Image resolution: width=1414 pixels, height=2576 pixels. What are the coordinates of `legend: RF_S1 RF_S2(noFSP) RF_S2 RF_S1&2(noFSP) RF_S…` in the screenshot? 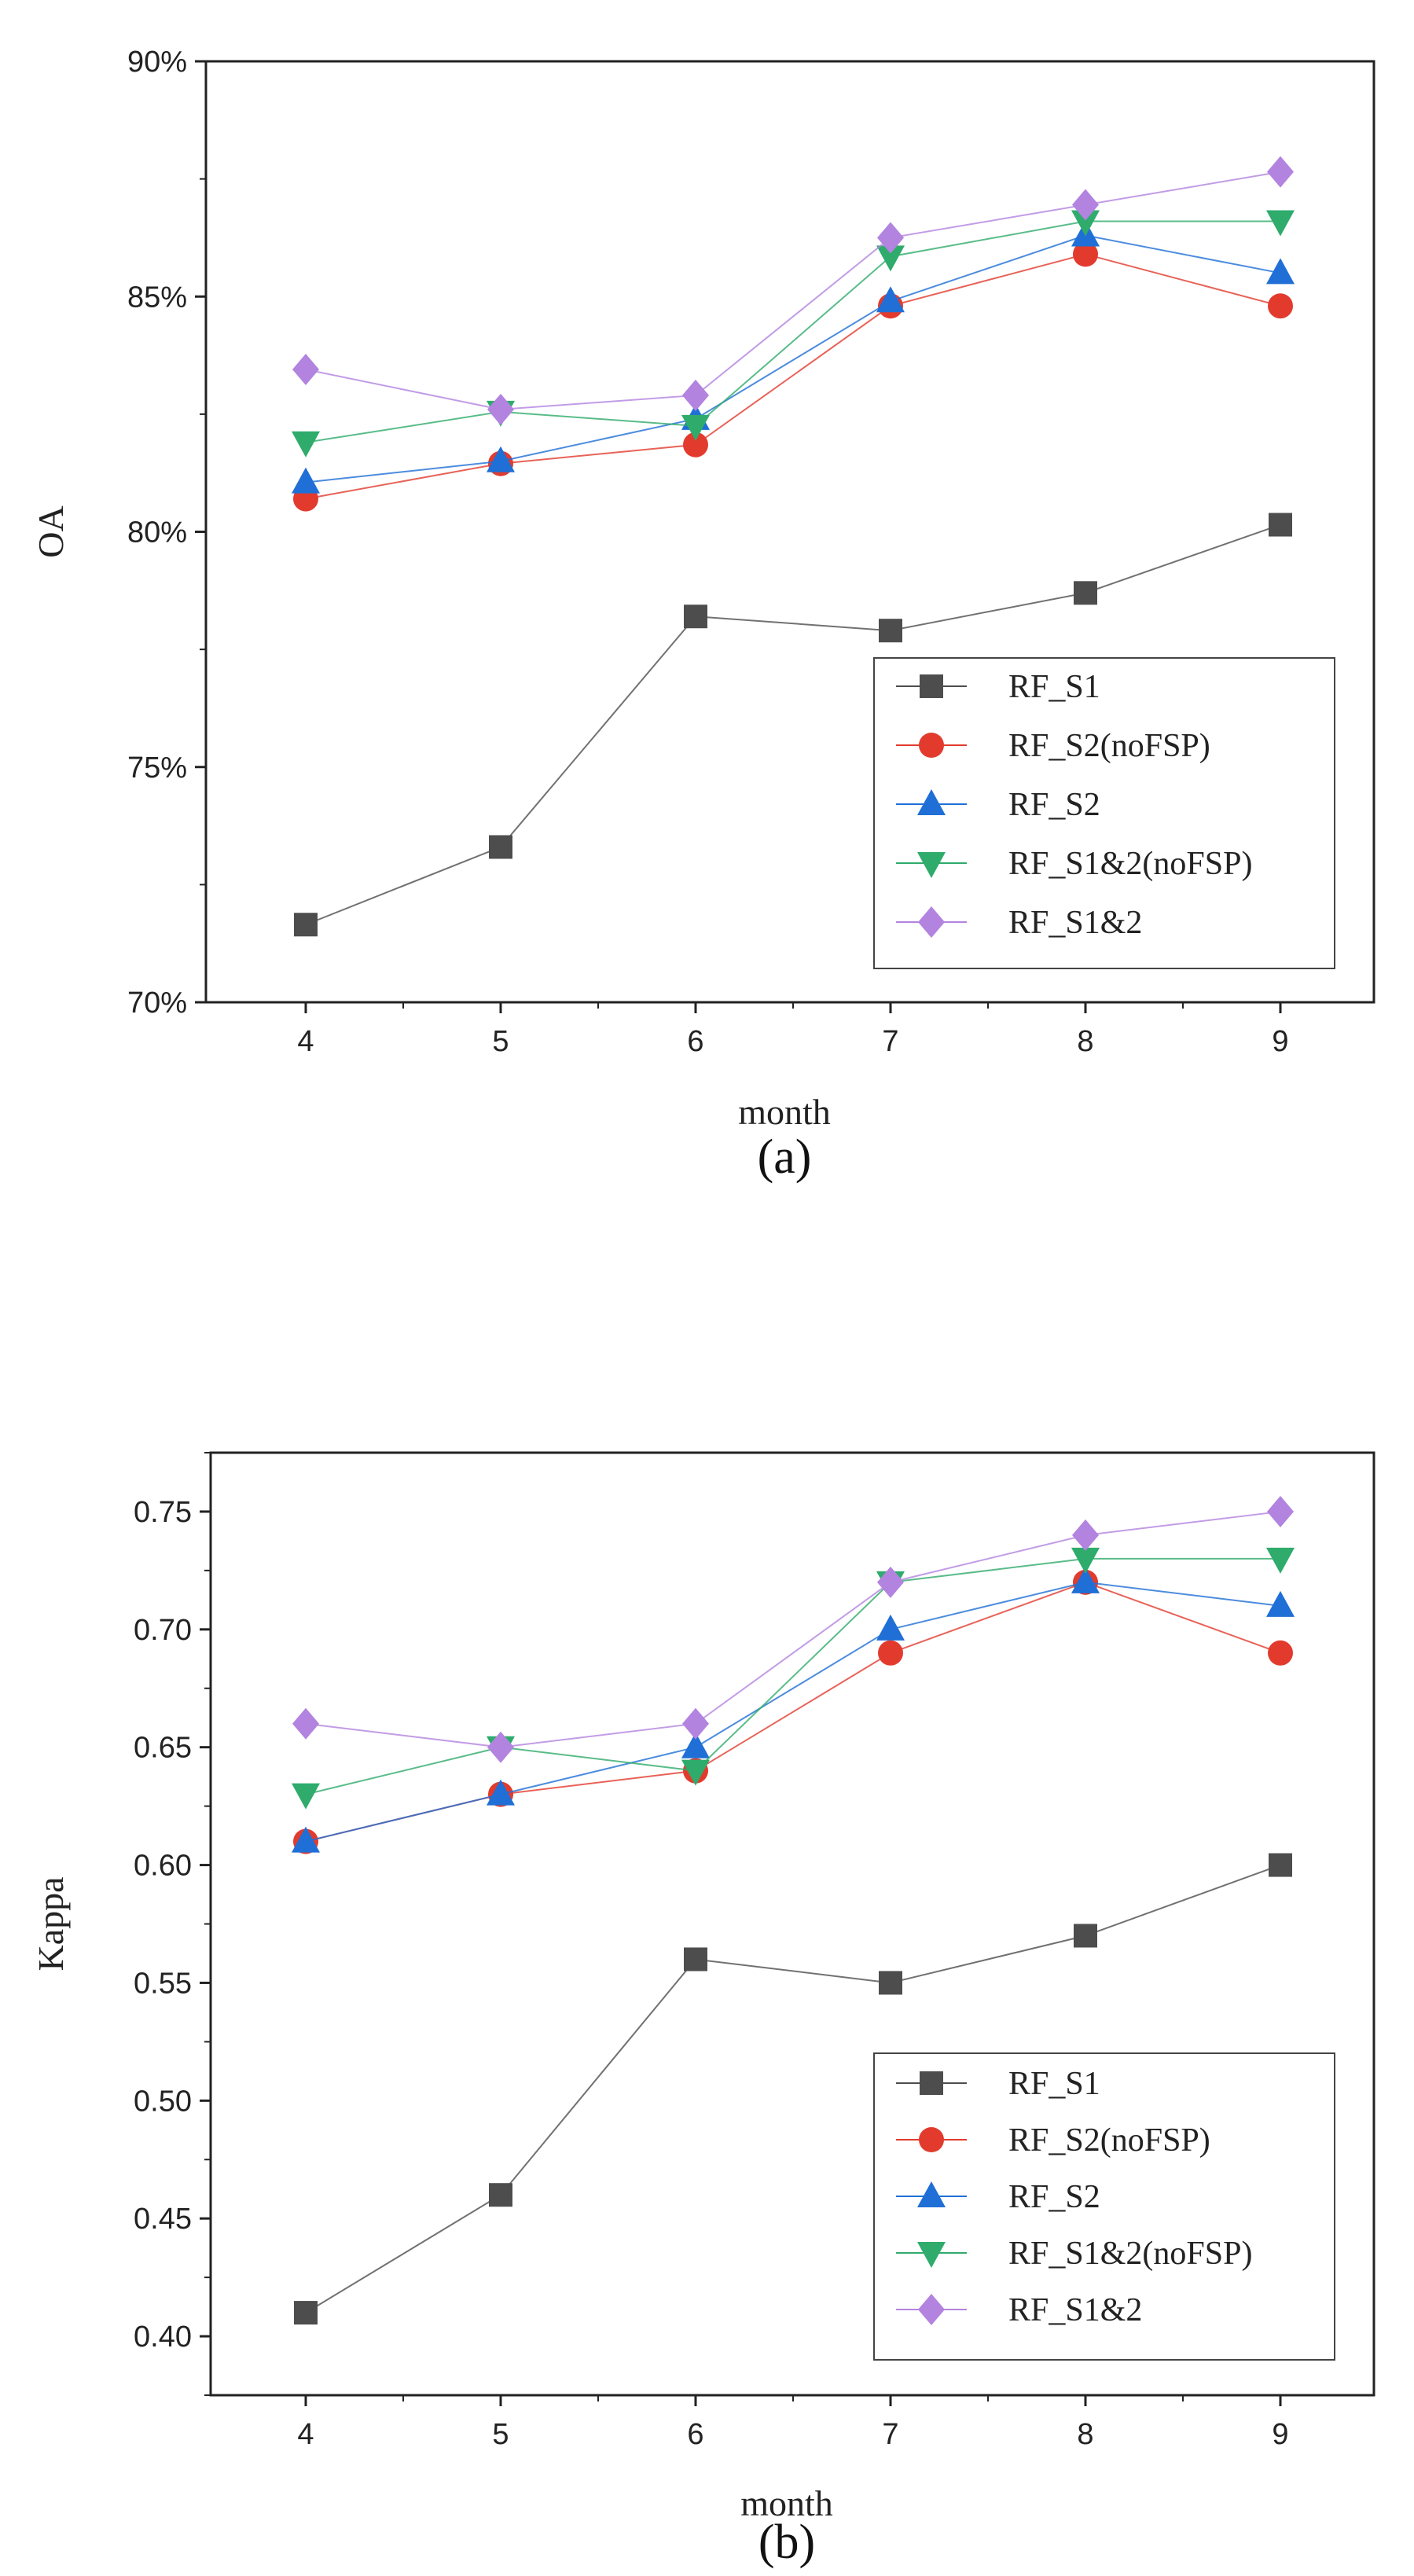 It's located at (1104, 2206).